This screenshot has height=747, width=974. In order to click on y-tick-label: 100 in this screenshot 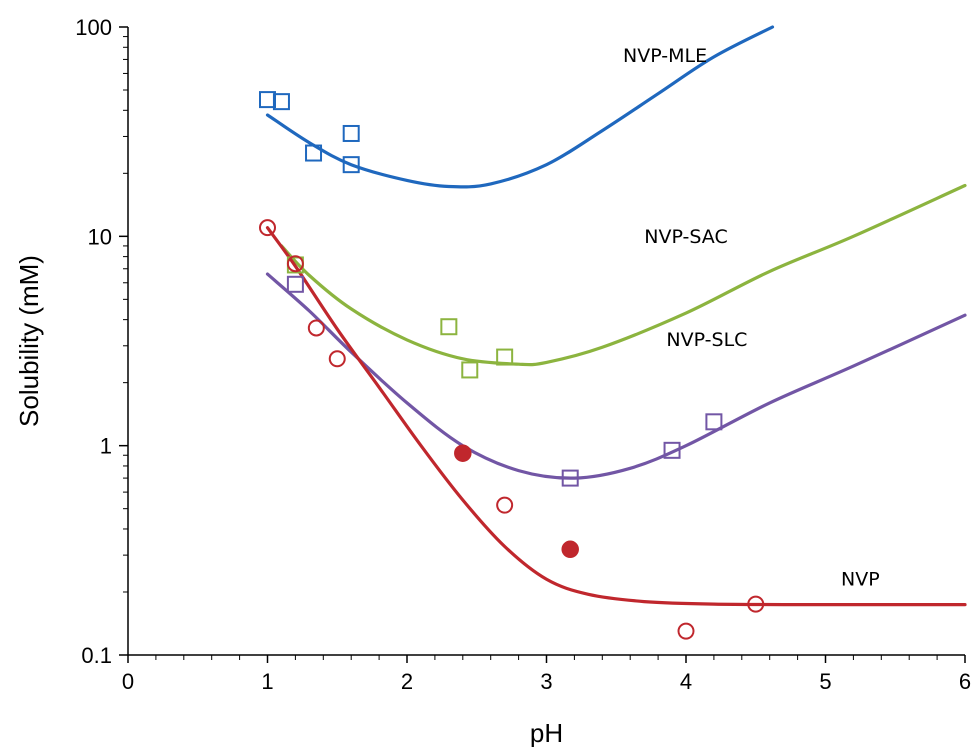, I will do `click(93, 27)`.